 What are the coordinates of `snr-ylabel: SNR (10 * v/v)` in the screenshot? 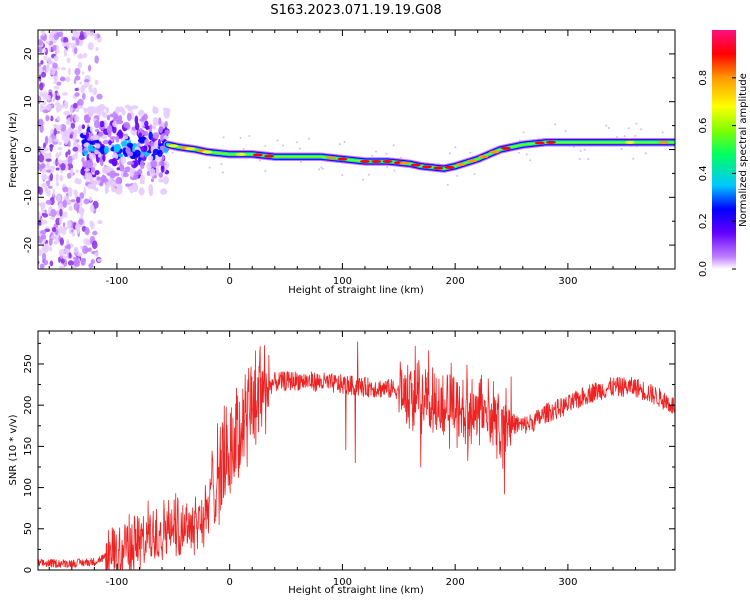 It's located at (13, 449).